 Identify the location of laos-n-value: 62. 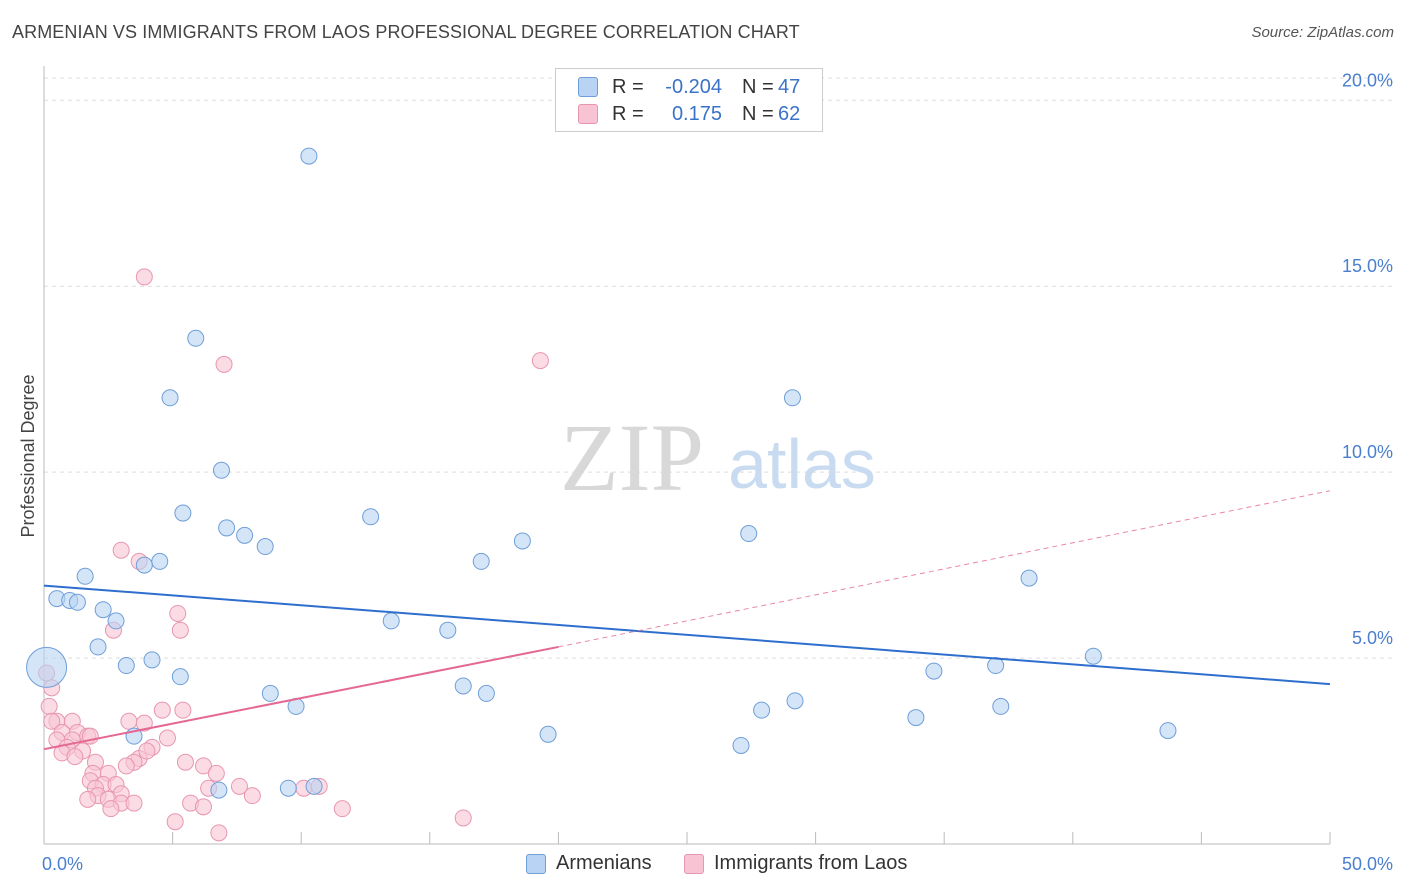
(789, 113).